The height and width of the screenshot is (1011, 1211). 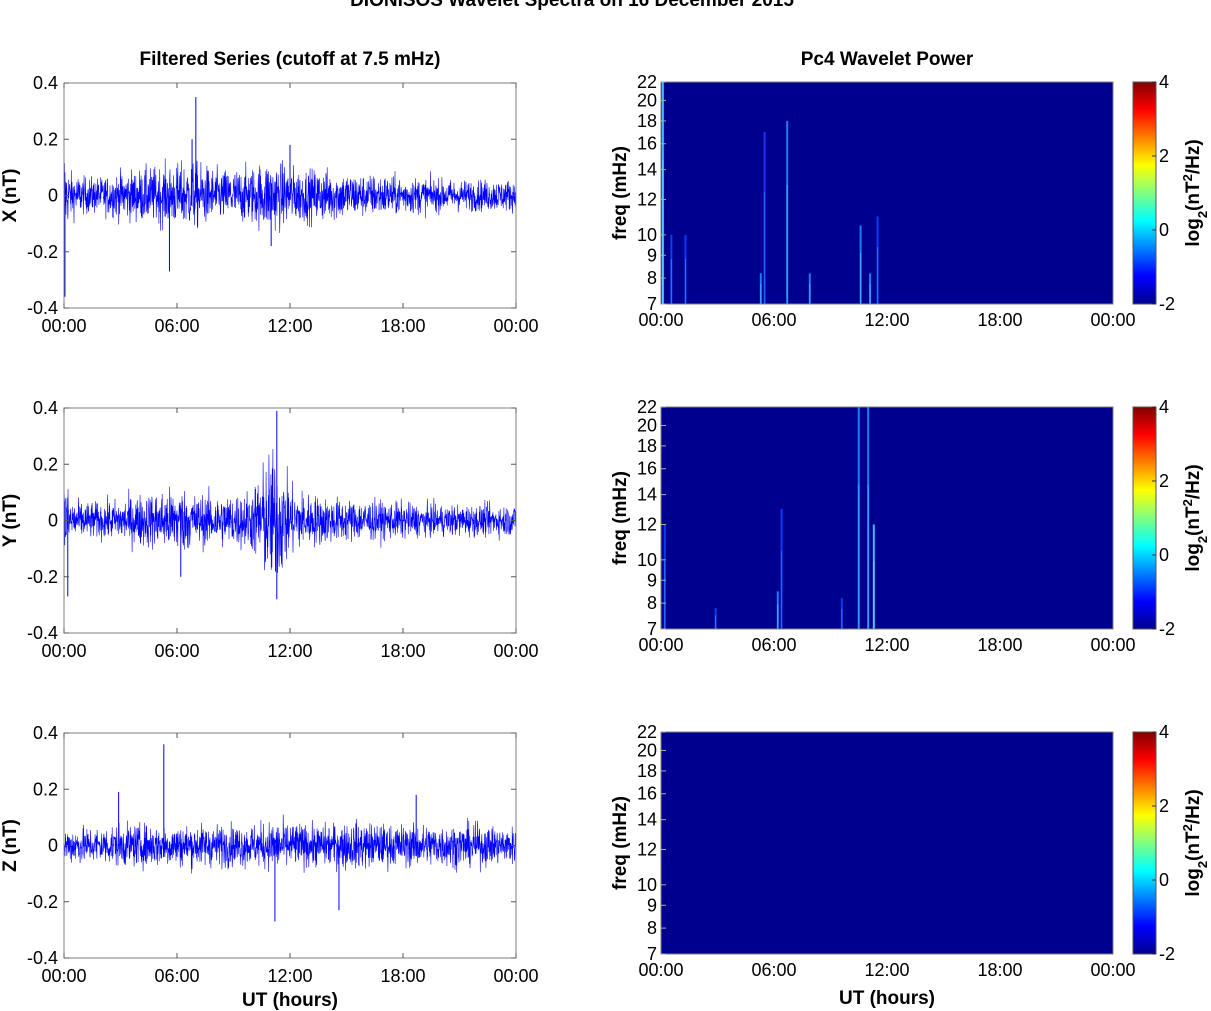 What do you see at coordinates (652, 304) in the screenshot?
I see `ytick-label: 7` at bounding box center [652, 304].